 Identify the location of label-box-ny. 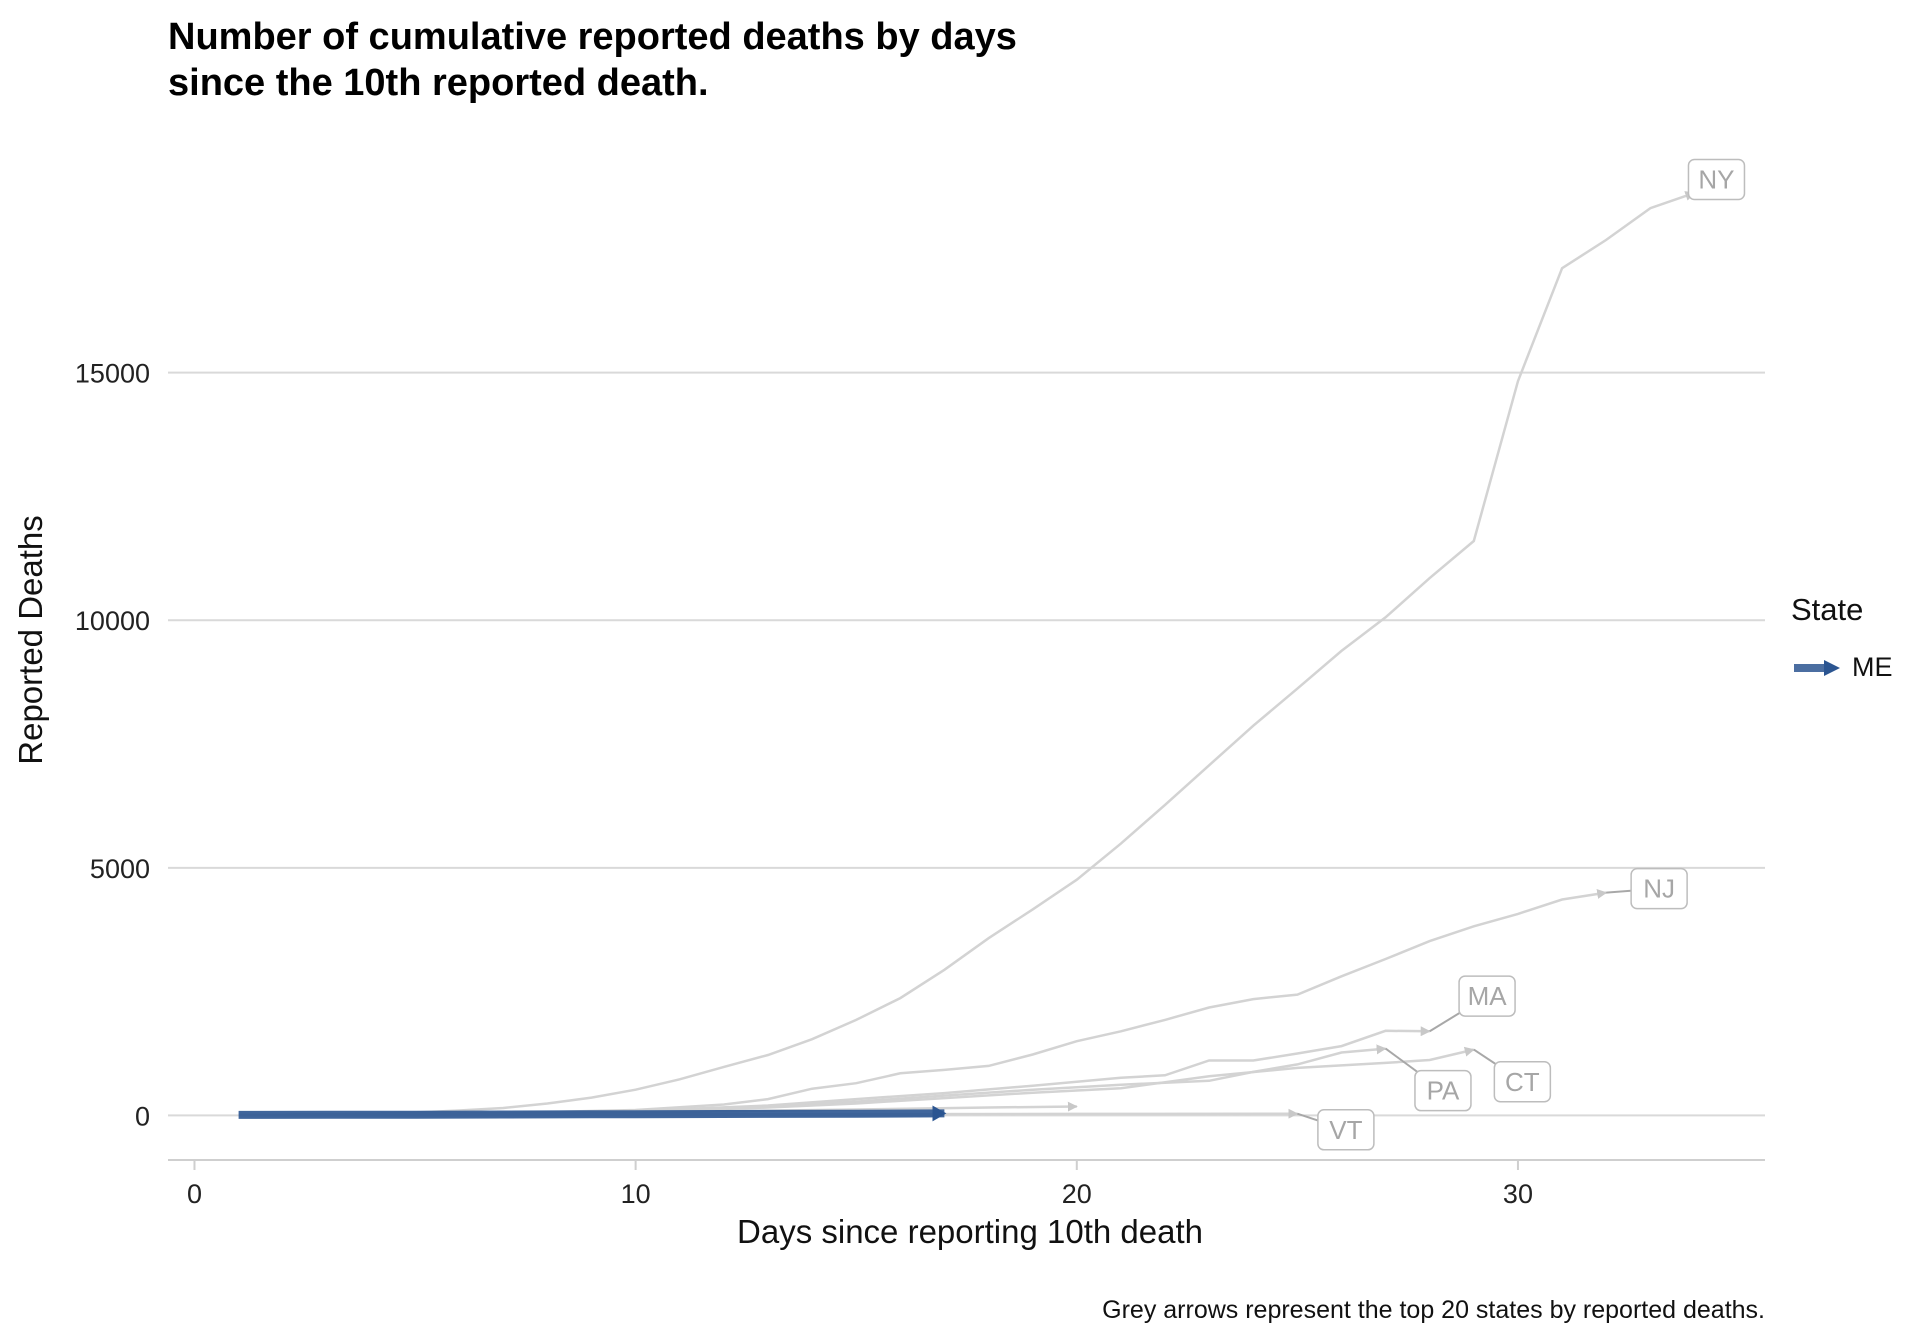
(1716, 179).